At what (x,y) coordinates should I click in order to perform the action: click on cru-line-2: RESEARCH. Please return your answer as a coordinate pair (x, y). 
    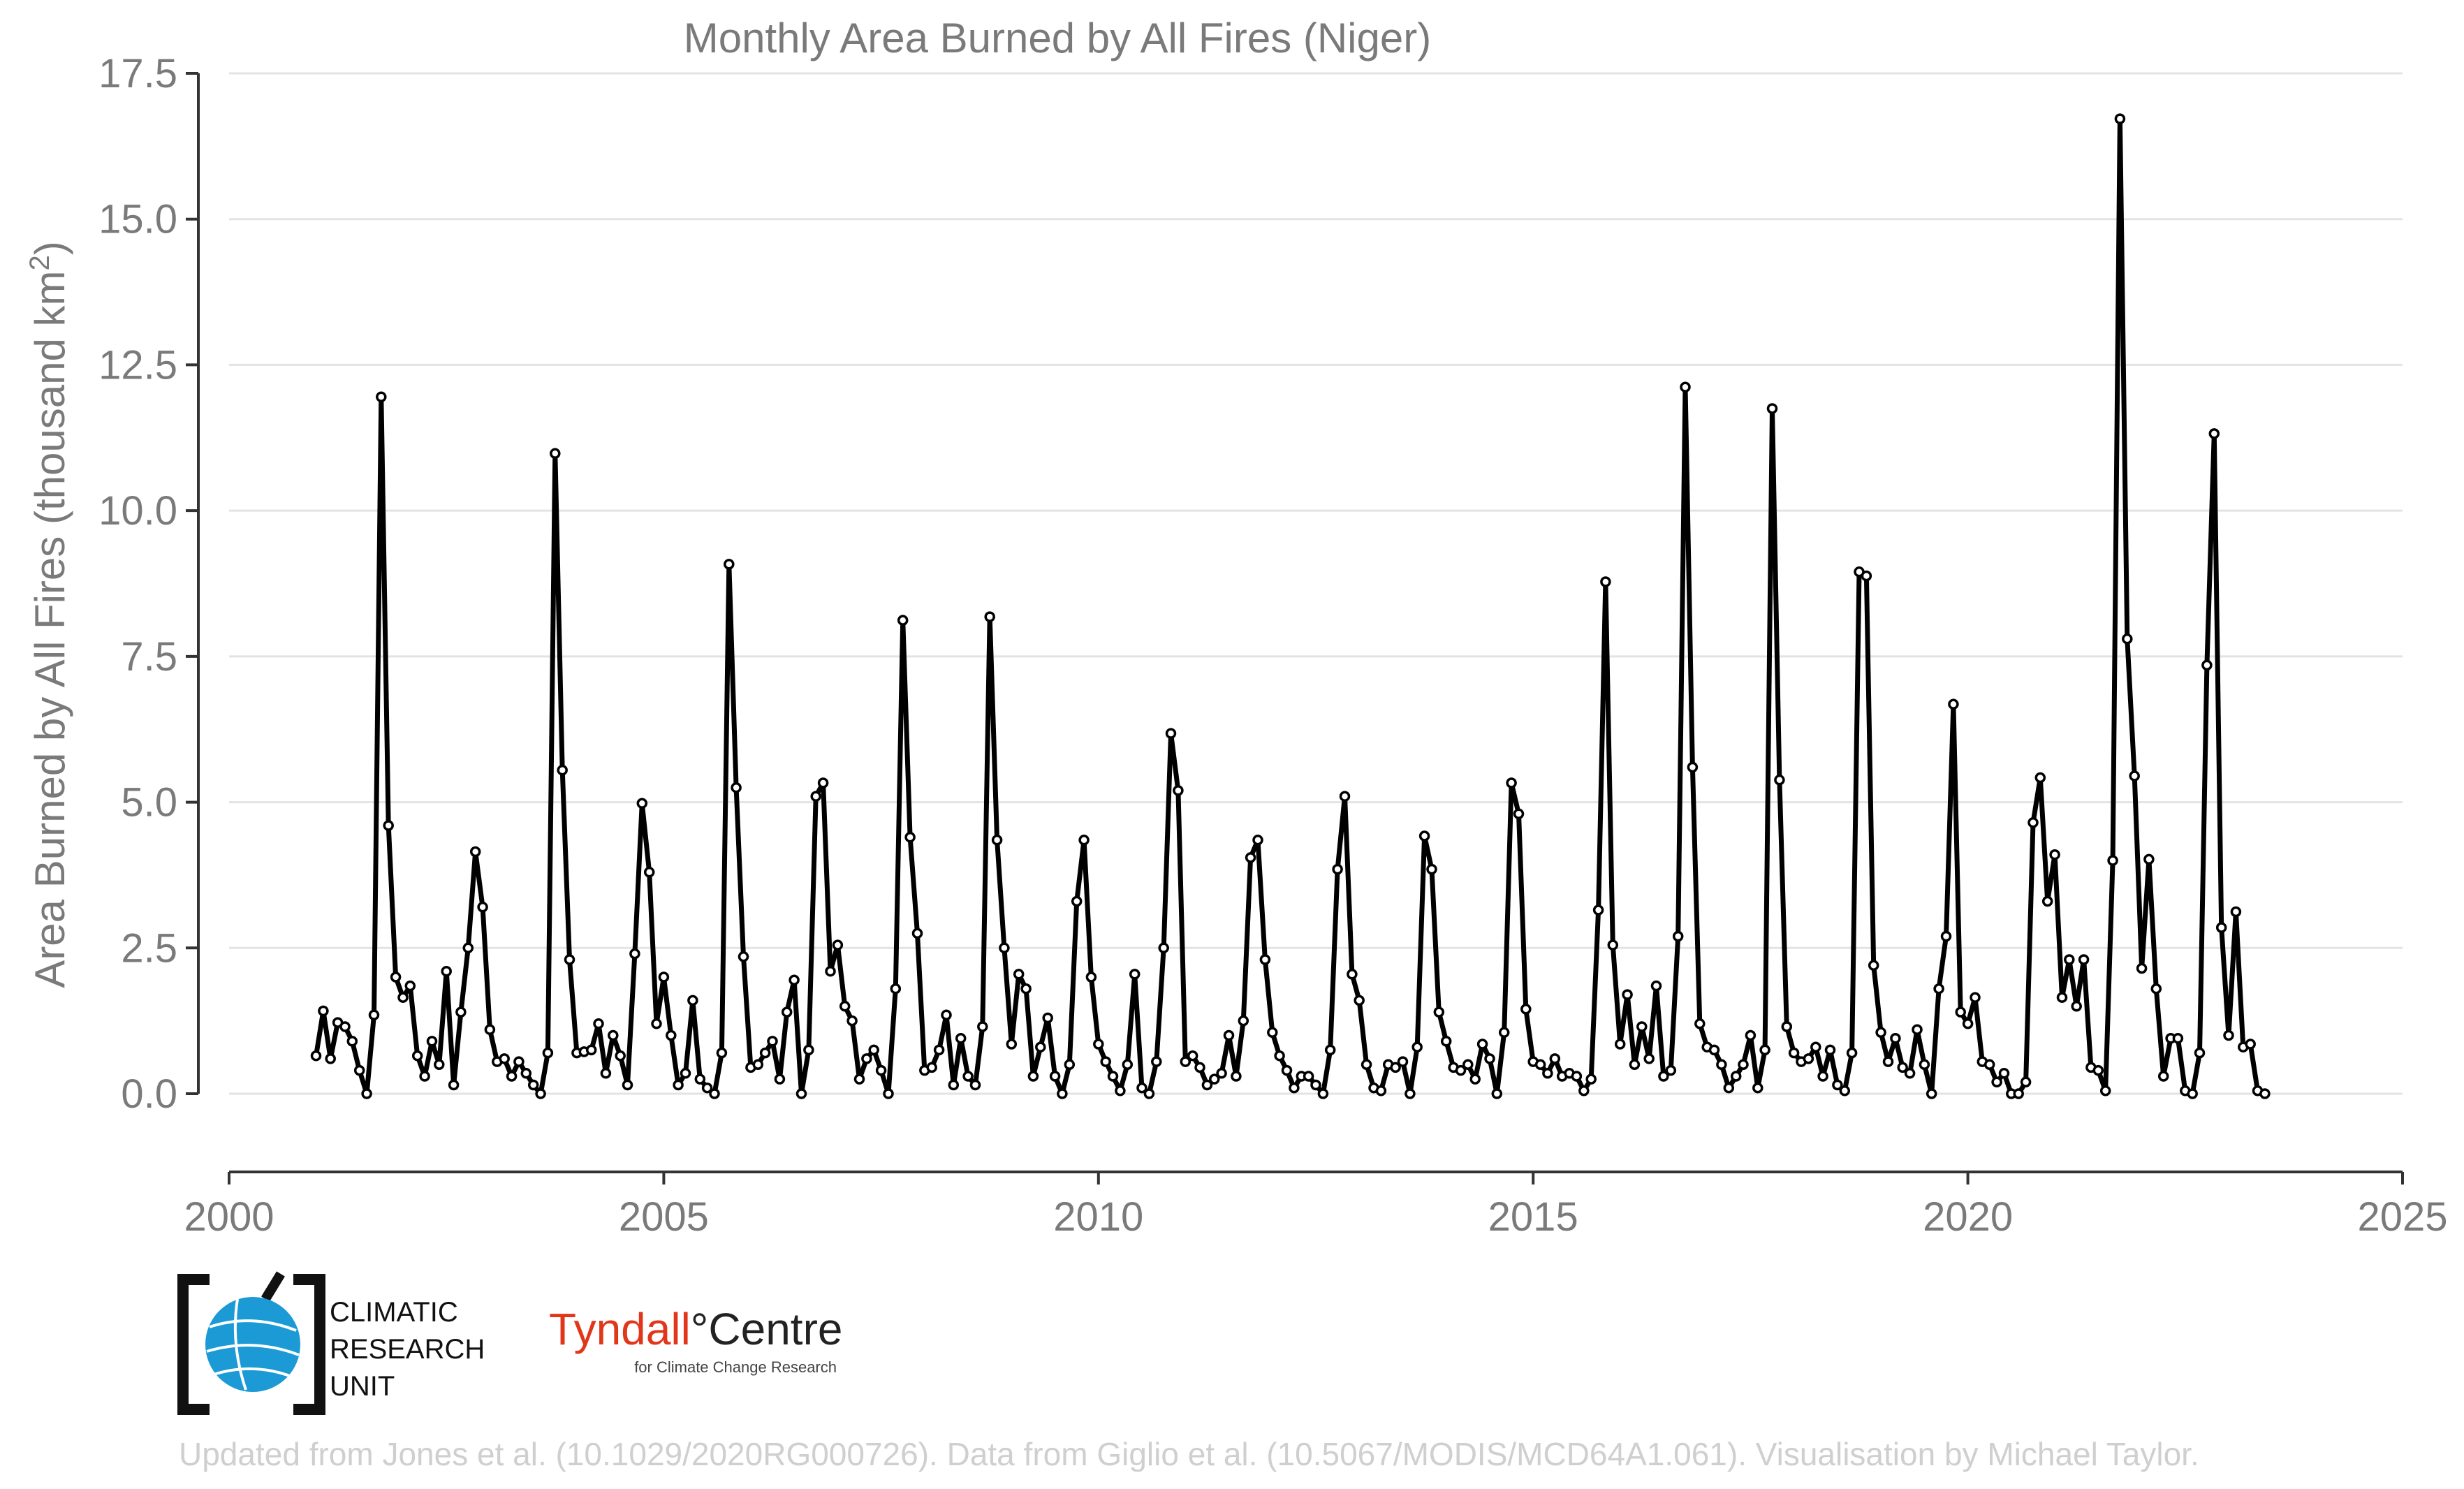
    Looking at the image, I should click on (407, 1349).